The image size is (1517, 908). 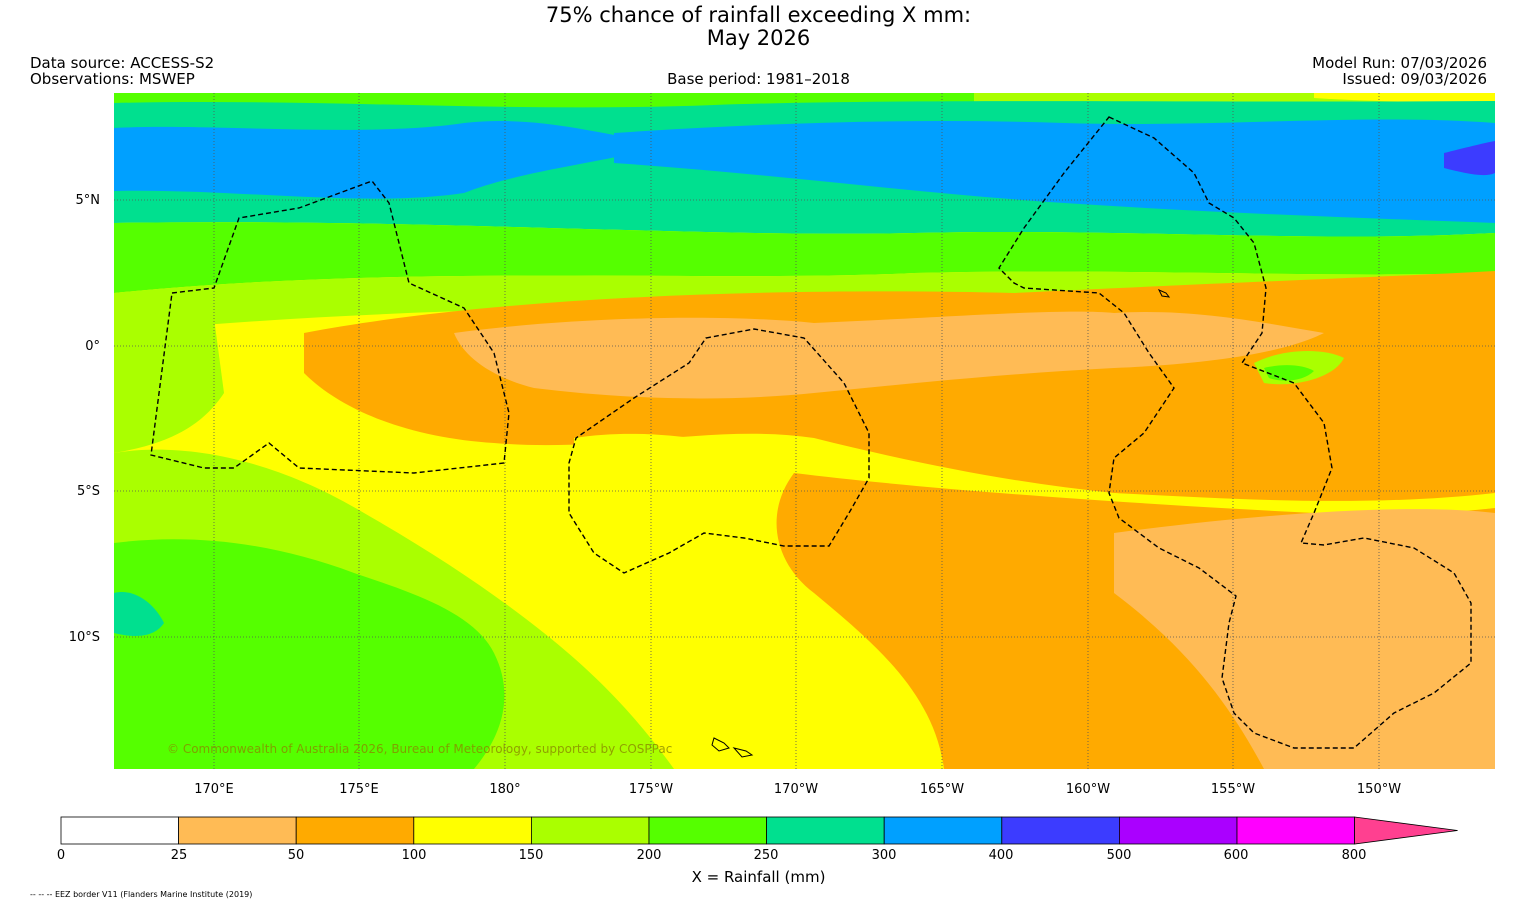 I want to click on lon-label-160w: 160°W, so click(x=1088, y=789).